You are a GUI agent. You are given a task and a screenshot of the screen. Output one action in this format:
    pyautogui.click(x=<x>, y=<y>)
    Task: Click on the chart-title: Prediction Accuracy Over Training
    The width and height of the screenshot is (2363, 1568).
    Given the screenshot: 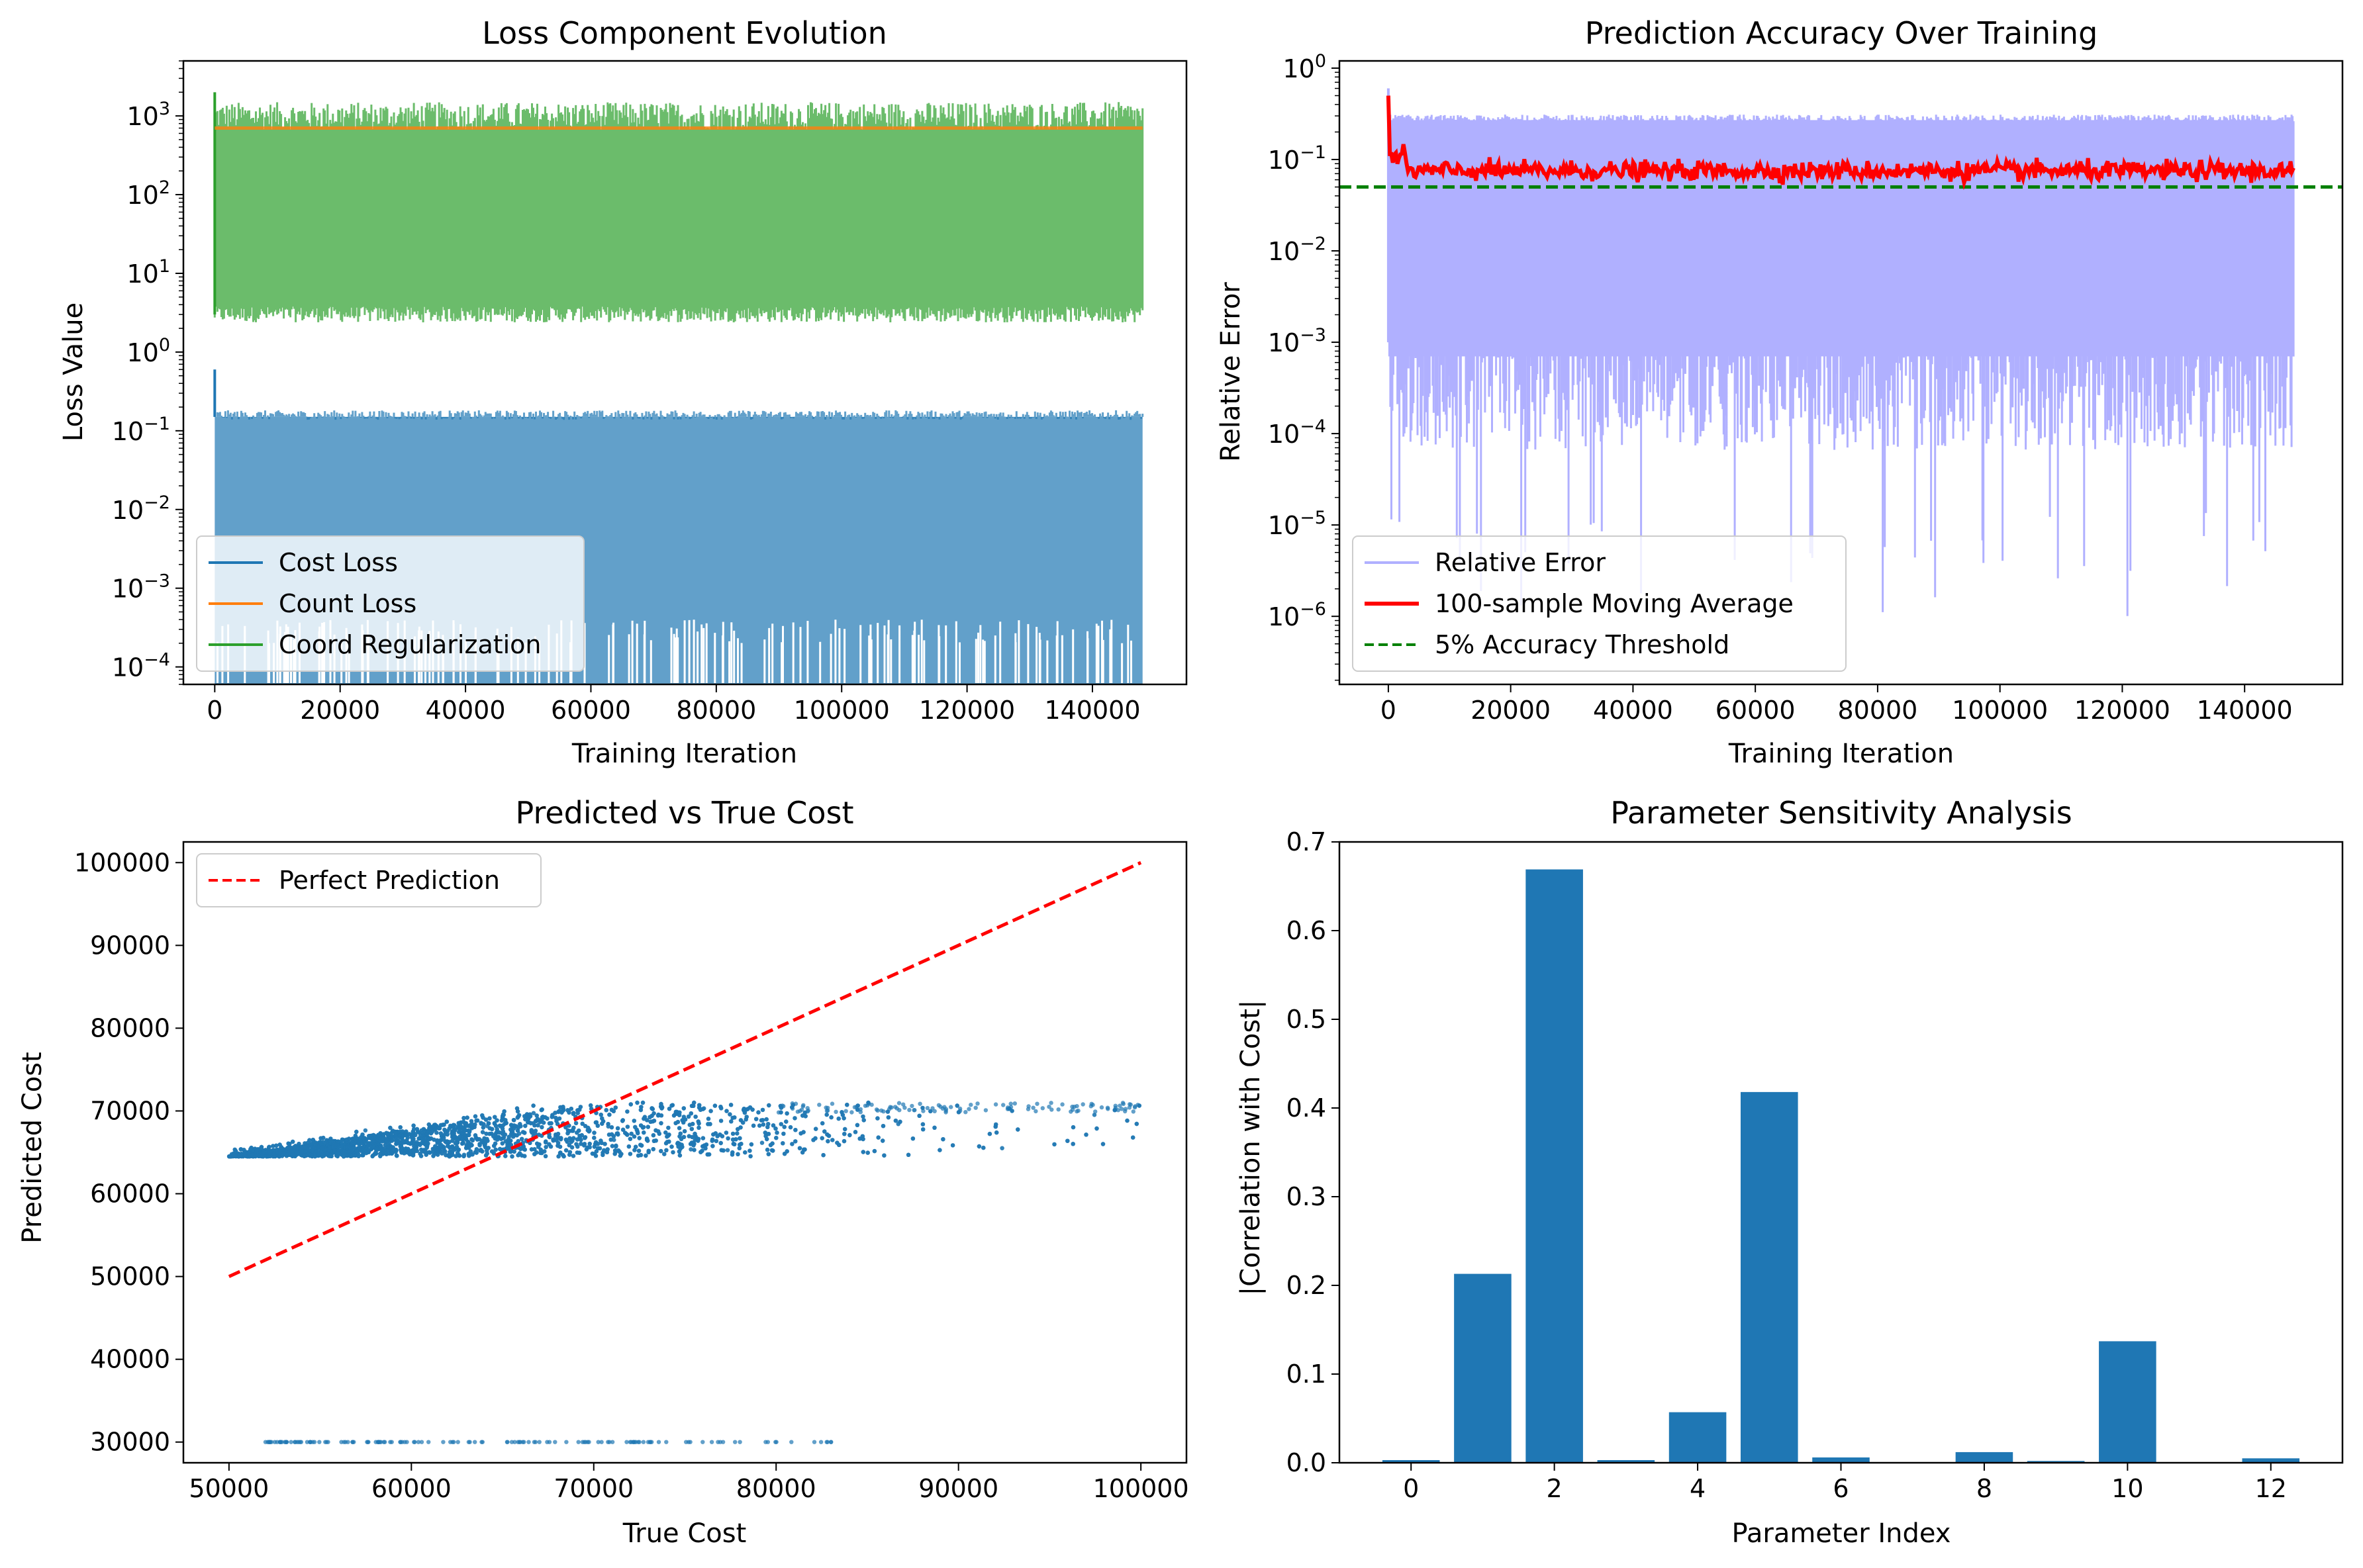 What is the action you would take?
    pyautogui.click(x=1841, y=33)
    